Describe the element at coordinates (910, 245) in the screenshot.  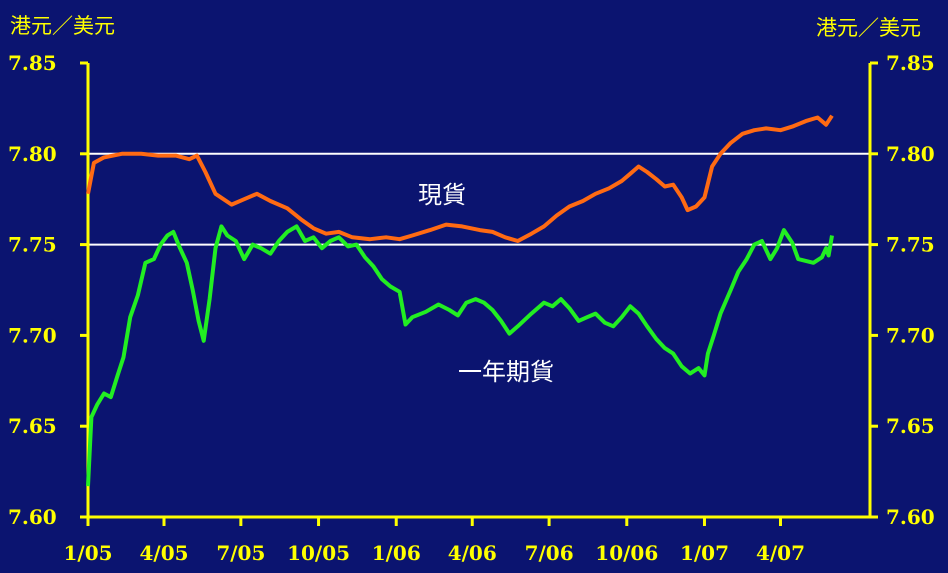
I see `y-tick-label-right: 7.75` at that location.